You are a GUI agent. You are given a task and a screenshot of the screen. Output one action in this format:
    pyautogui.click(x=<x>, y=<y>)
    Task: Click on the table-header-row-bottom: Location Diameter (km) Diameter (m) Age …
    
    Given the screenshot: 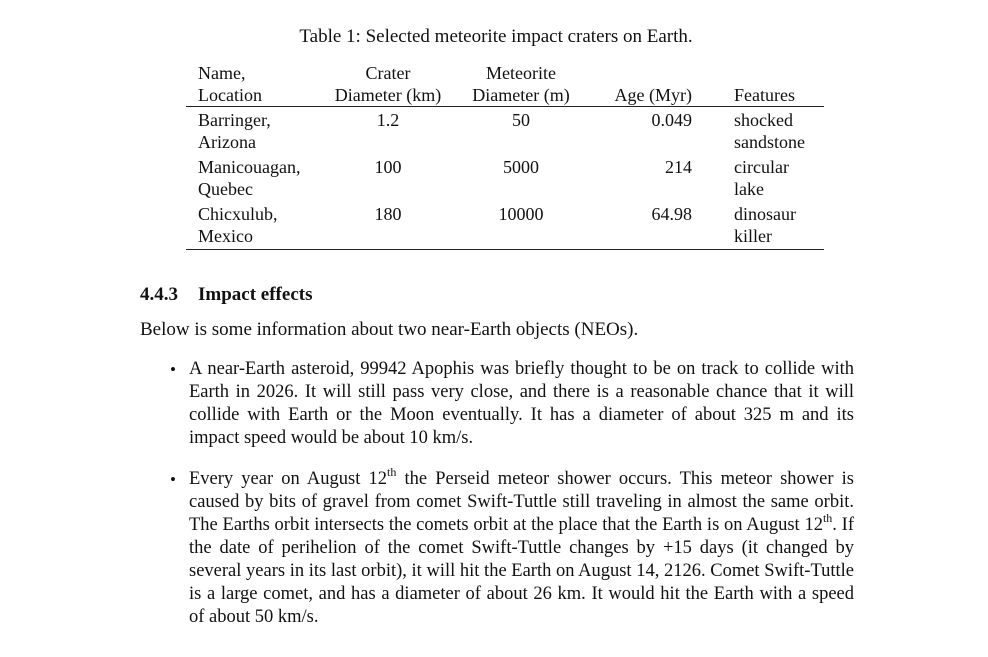 What is the action you would take?
    pyautogui.click(x=505, y=95)
    